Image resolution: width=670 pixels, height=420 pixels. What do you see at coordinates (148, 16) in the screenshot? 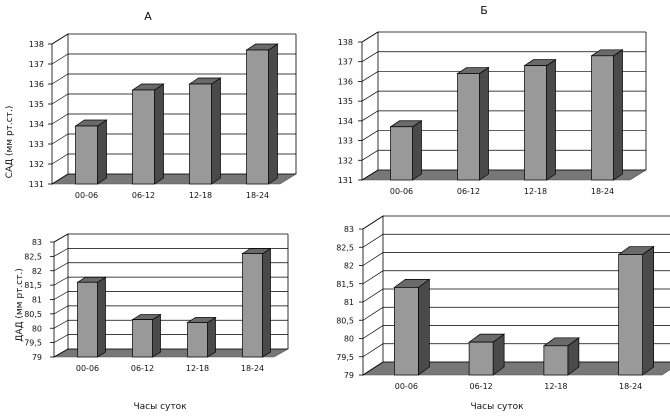
I see `panel-title-a: А` at bounding box center [148, 16].